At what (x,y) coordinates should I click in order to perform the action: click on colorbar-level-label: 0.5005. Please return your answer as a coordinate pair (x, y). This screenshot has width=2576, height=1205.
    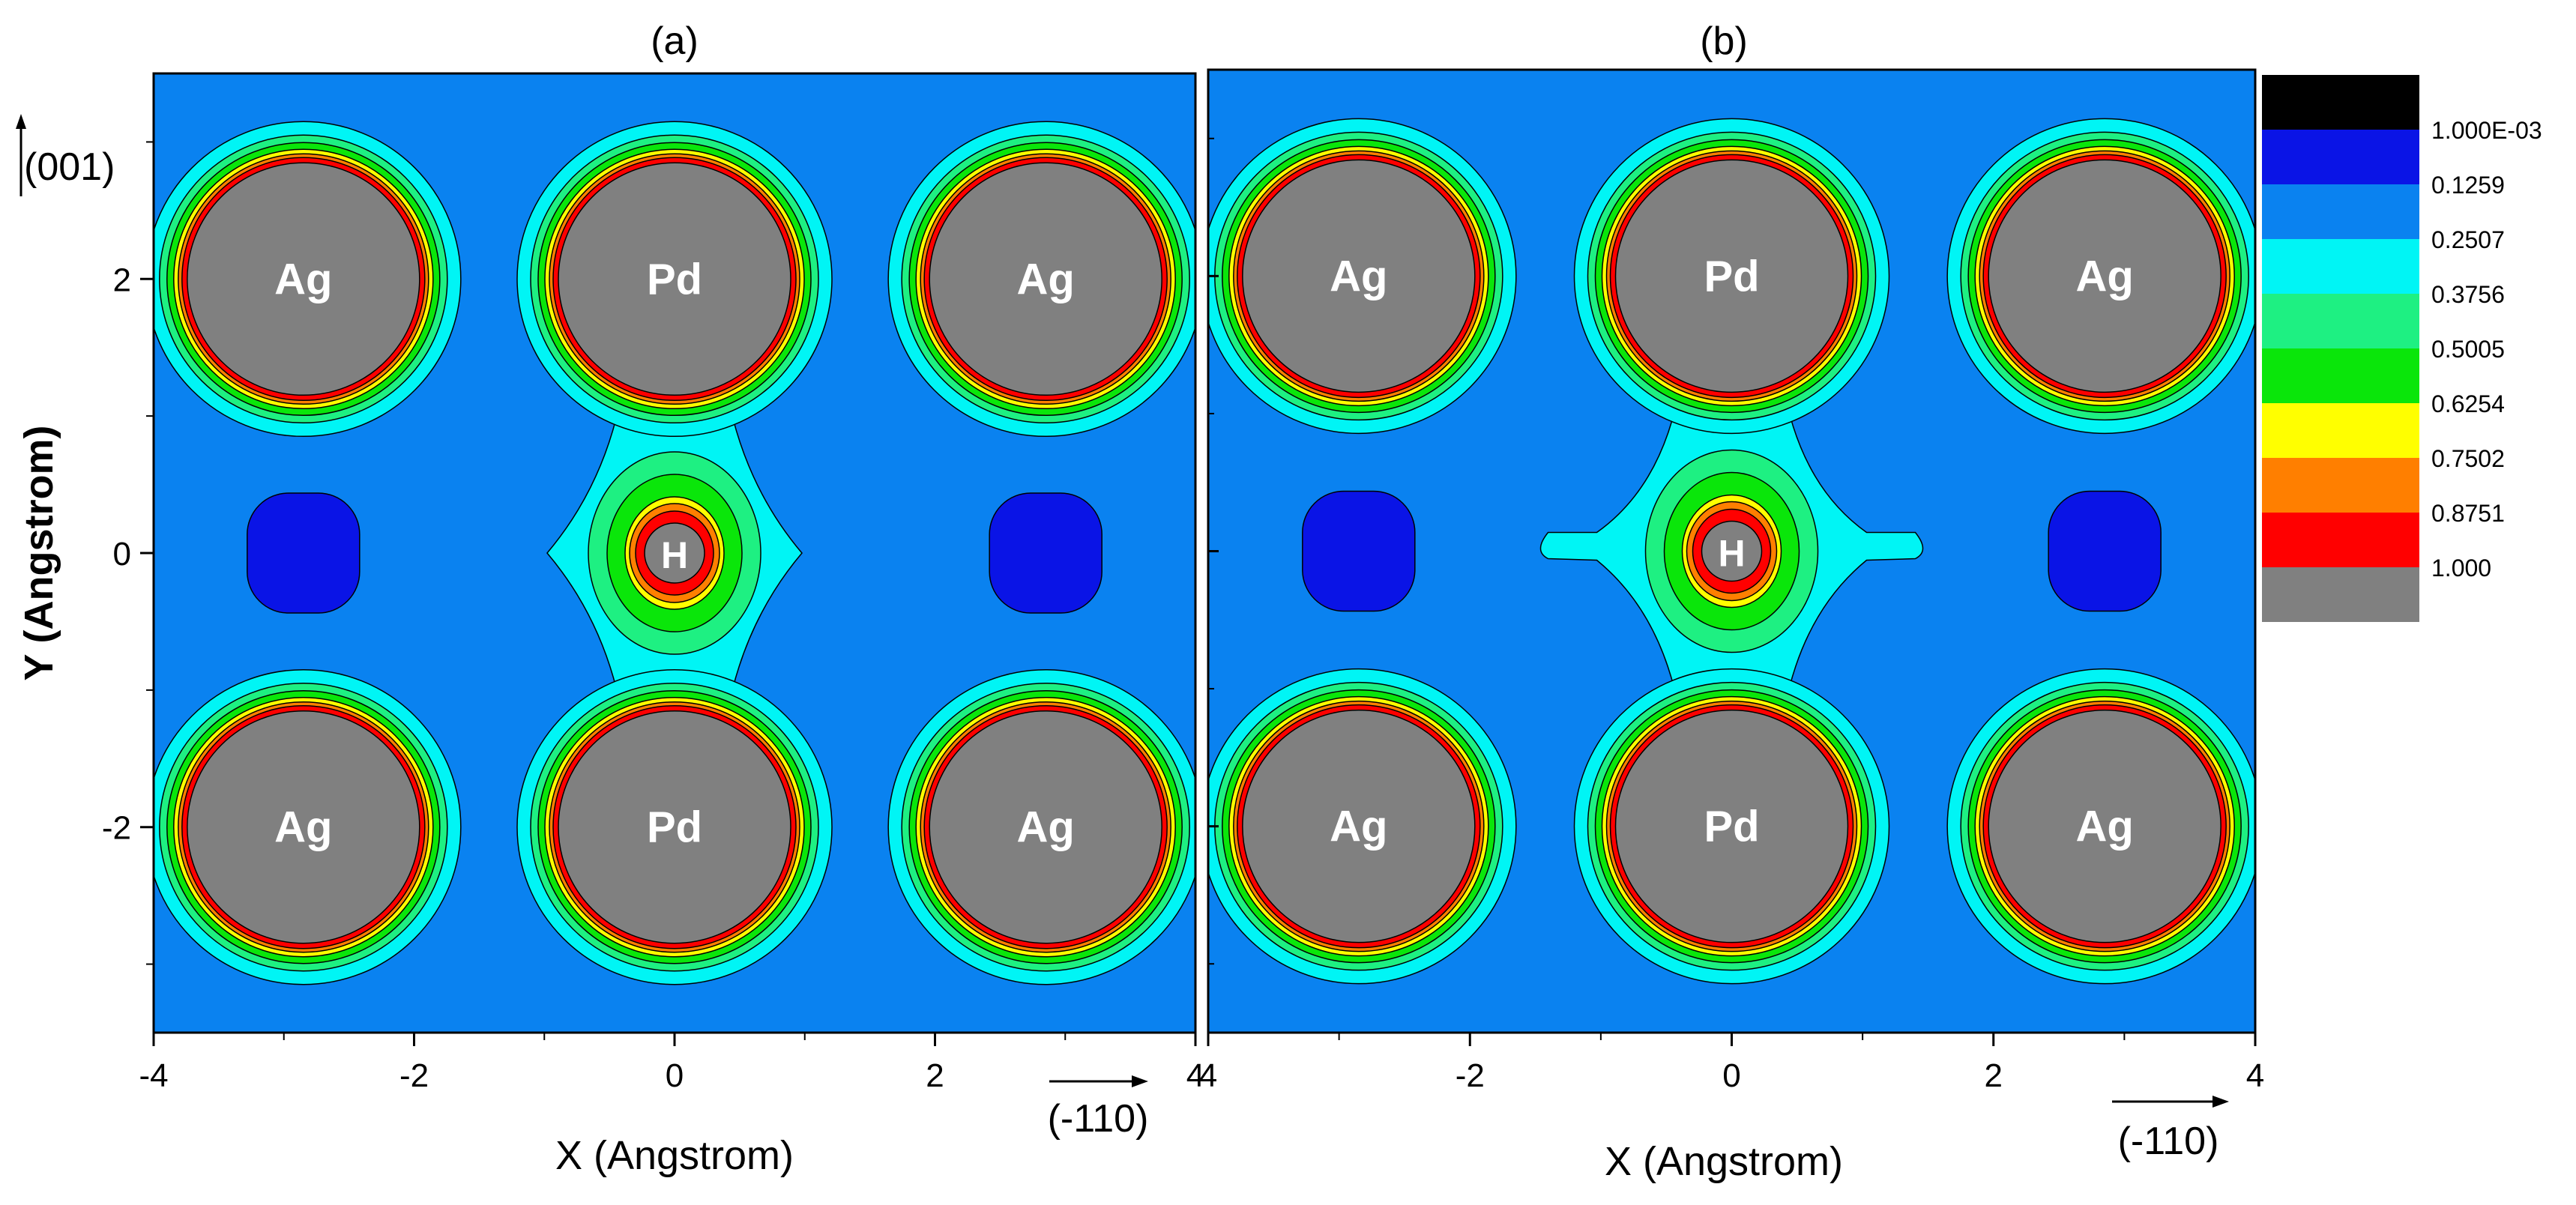
    Looking at the image, I should click on (2468, 349).